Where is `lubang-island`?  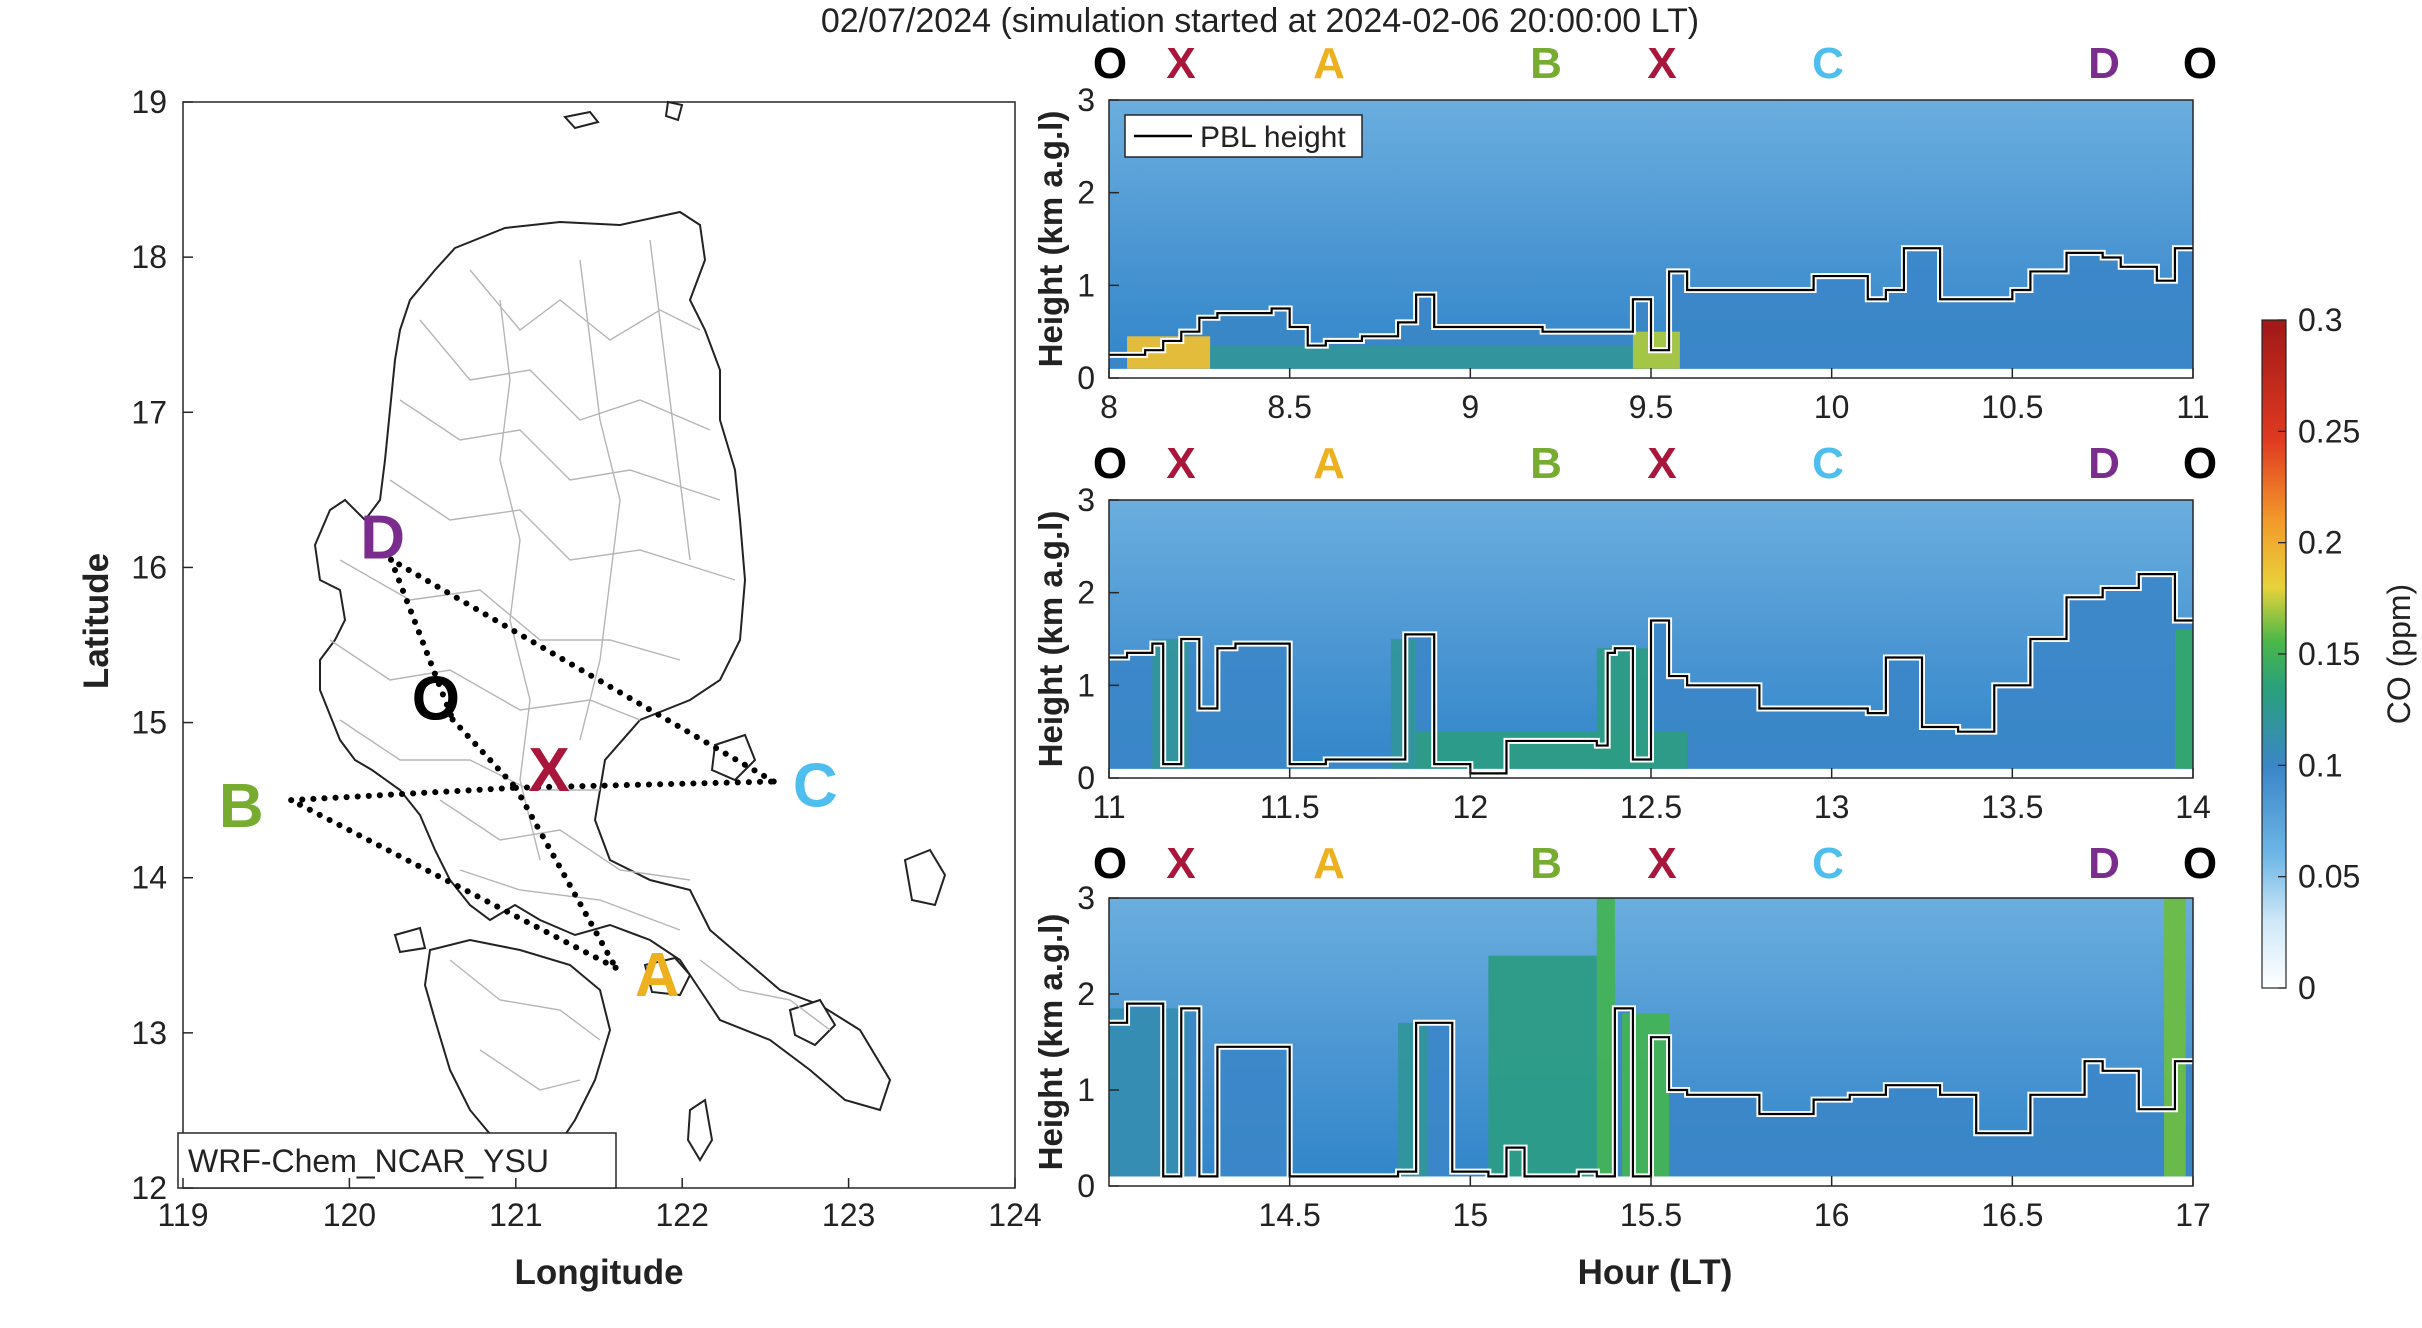
lubang-island is located at coordinates (410, 940).